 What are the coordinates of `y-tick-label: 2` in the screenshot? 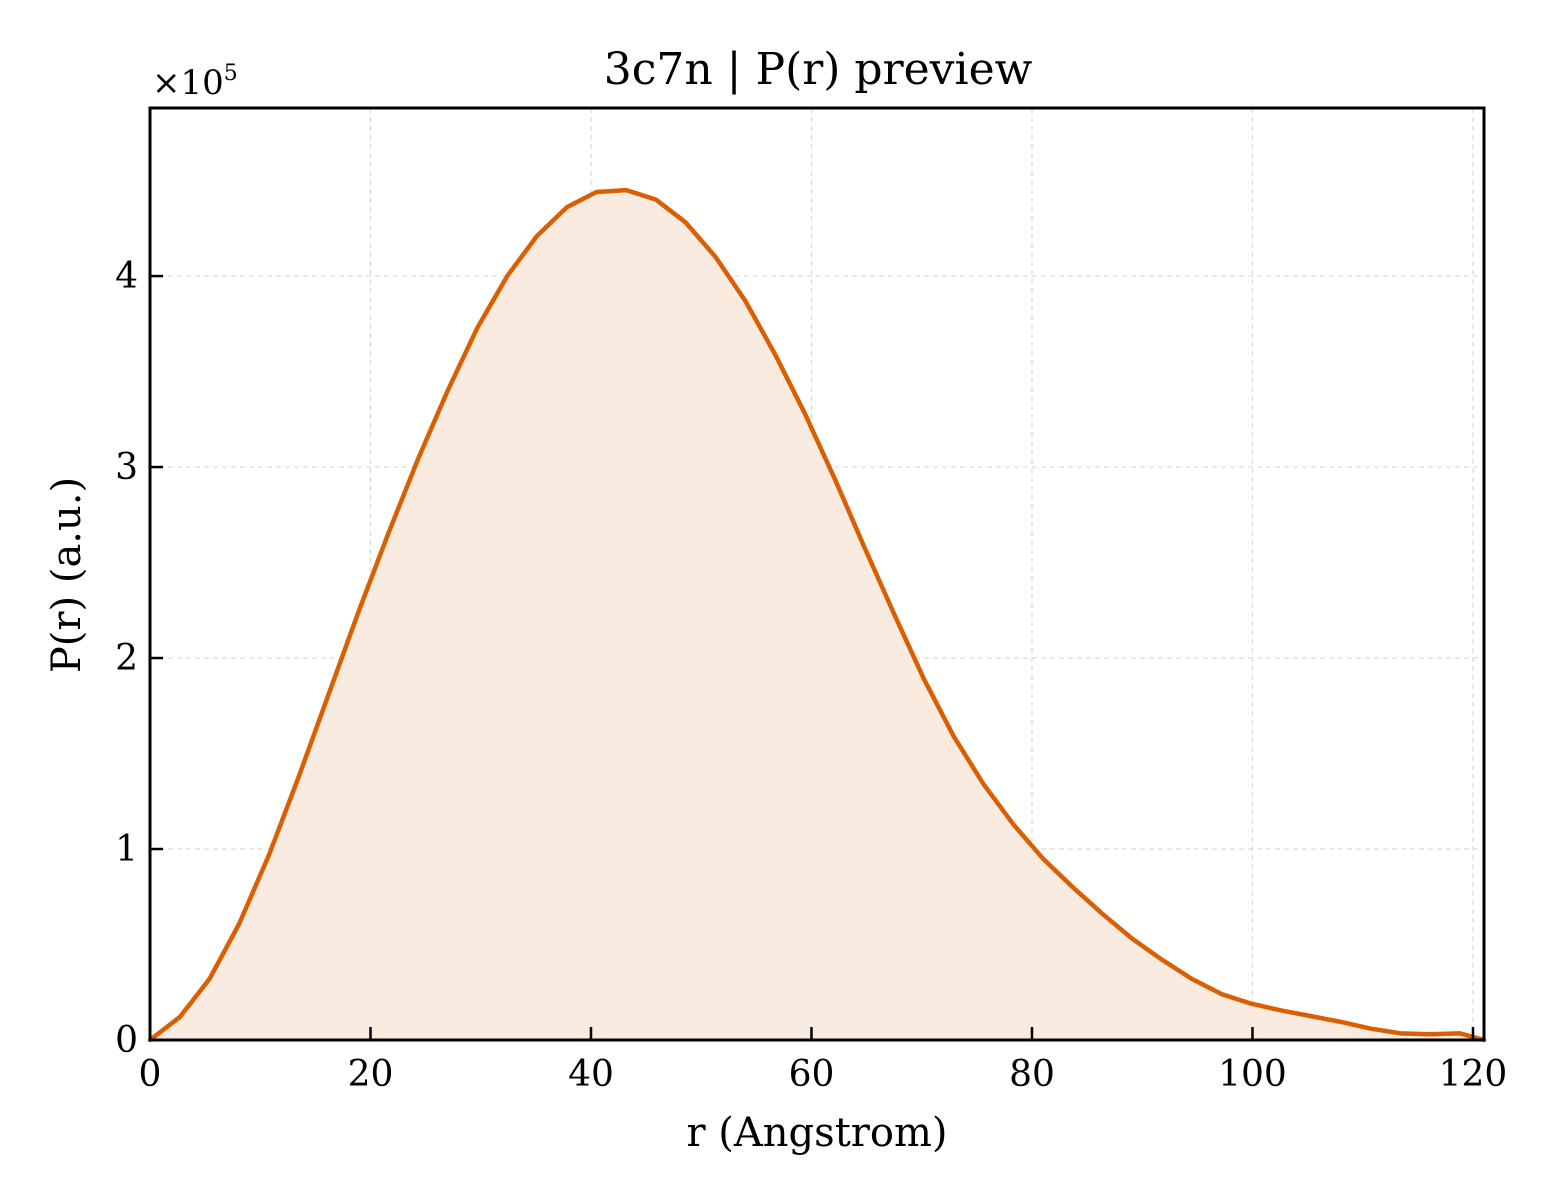 It's located at (126, 658).